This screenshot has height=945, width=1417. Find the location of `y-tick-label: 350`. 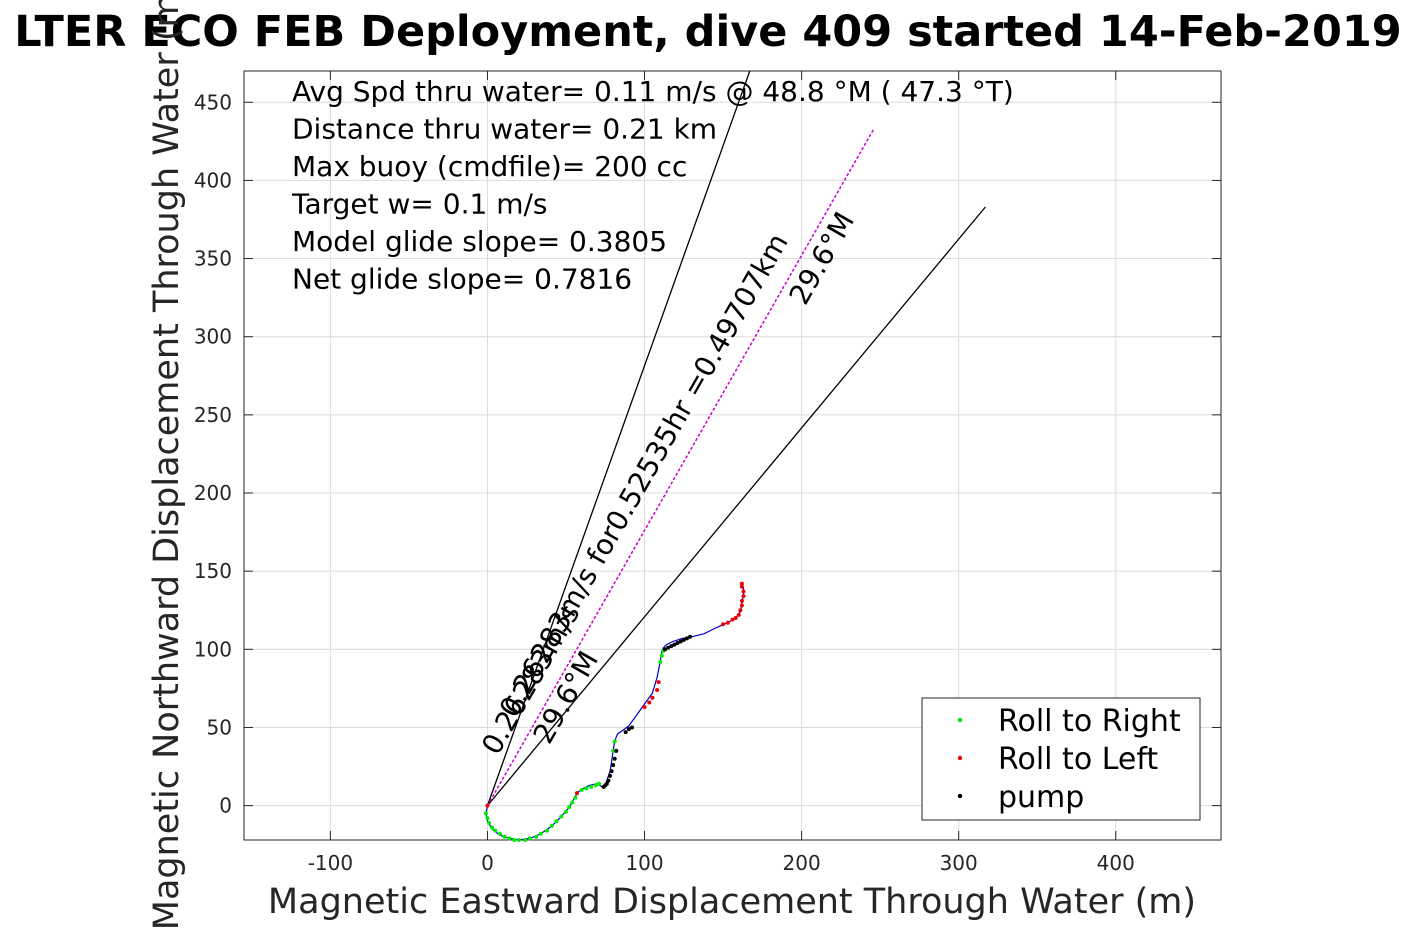

y-tick-label: 350 is located at coordinates (213, 259).